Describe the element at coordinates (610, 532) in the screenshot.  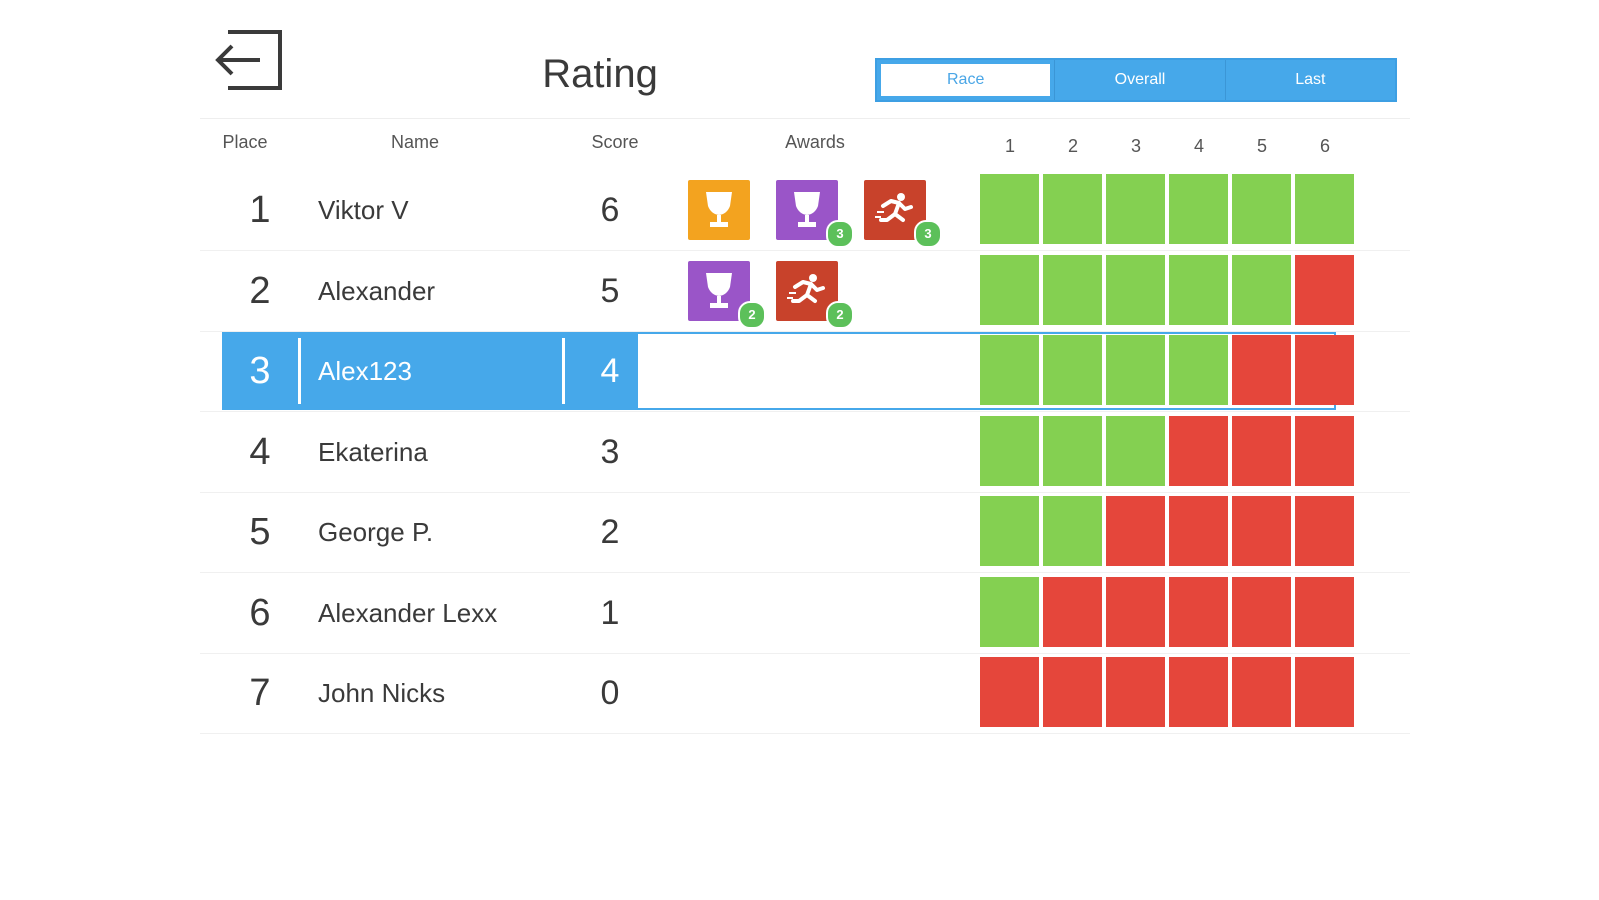
I see `score-cell: 2` at that location.